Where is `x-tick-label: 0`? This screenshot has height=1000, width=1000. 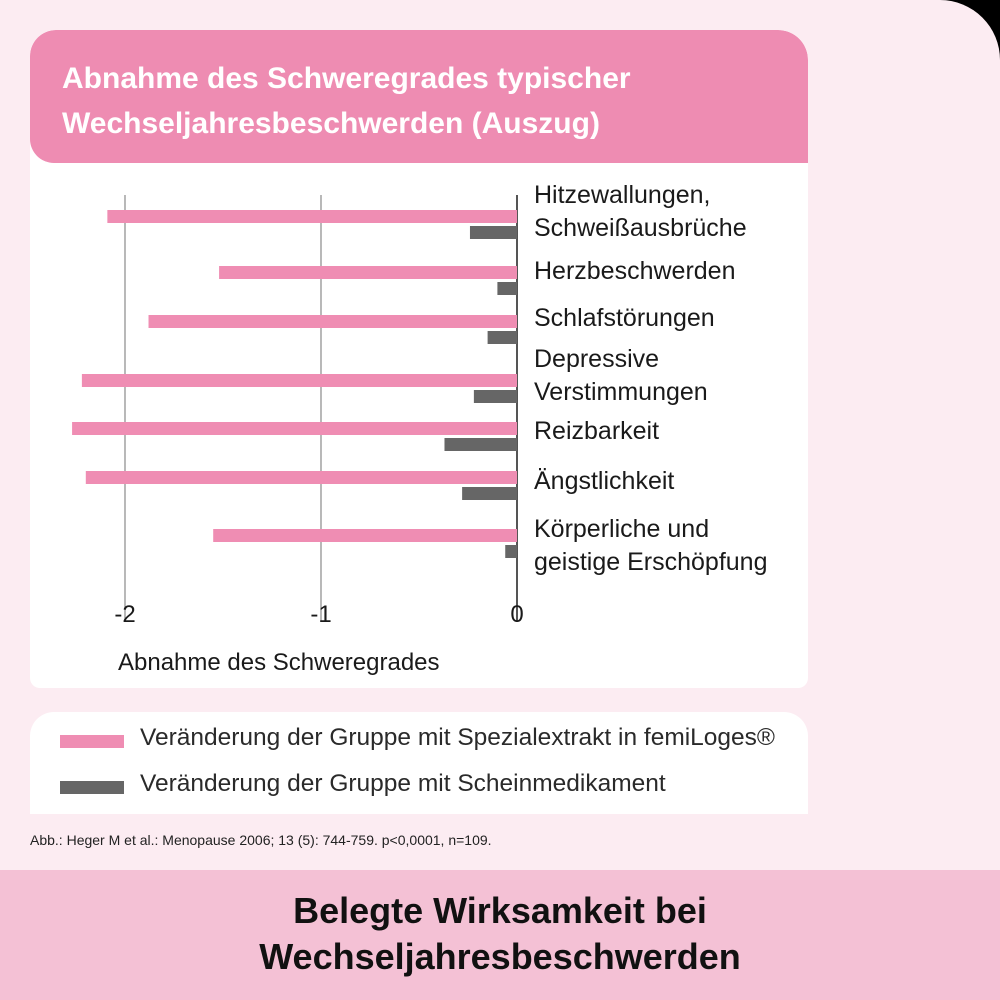
x-tick-label: 0 is located at coordinates (516, 614).